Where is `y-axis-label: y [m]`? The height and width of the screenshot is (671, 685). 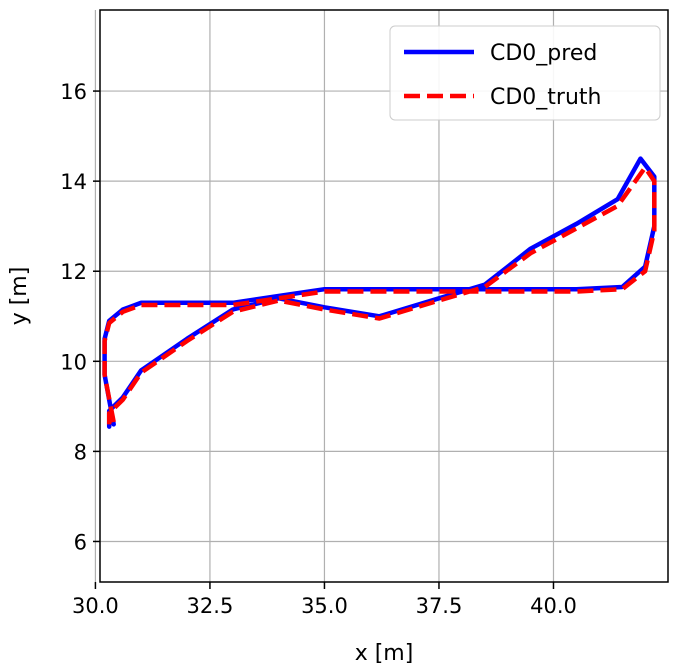
y-axis-label: y [m] is located at coordinates (19, 296).